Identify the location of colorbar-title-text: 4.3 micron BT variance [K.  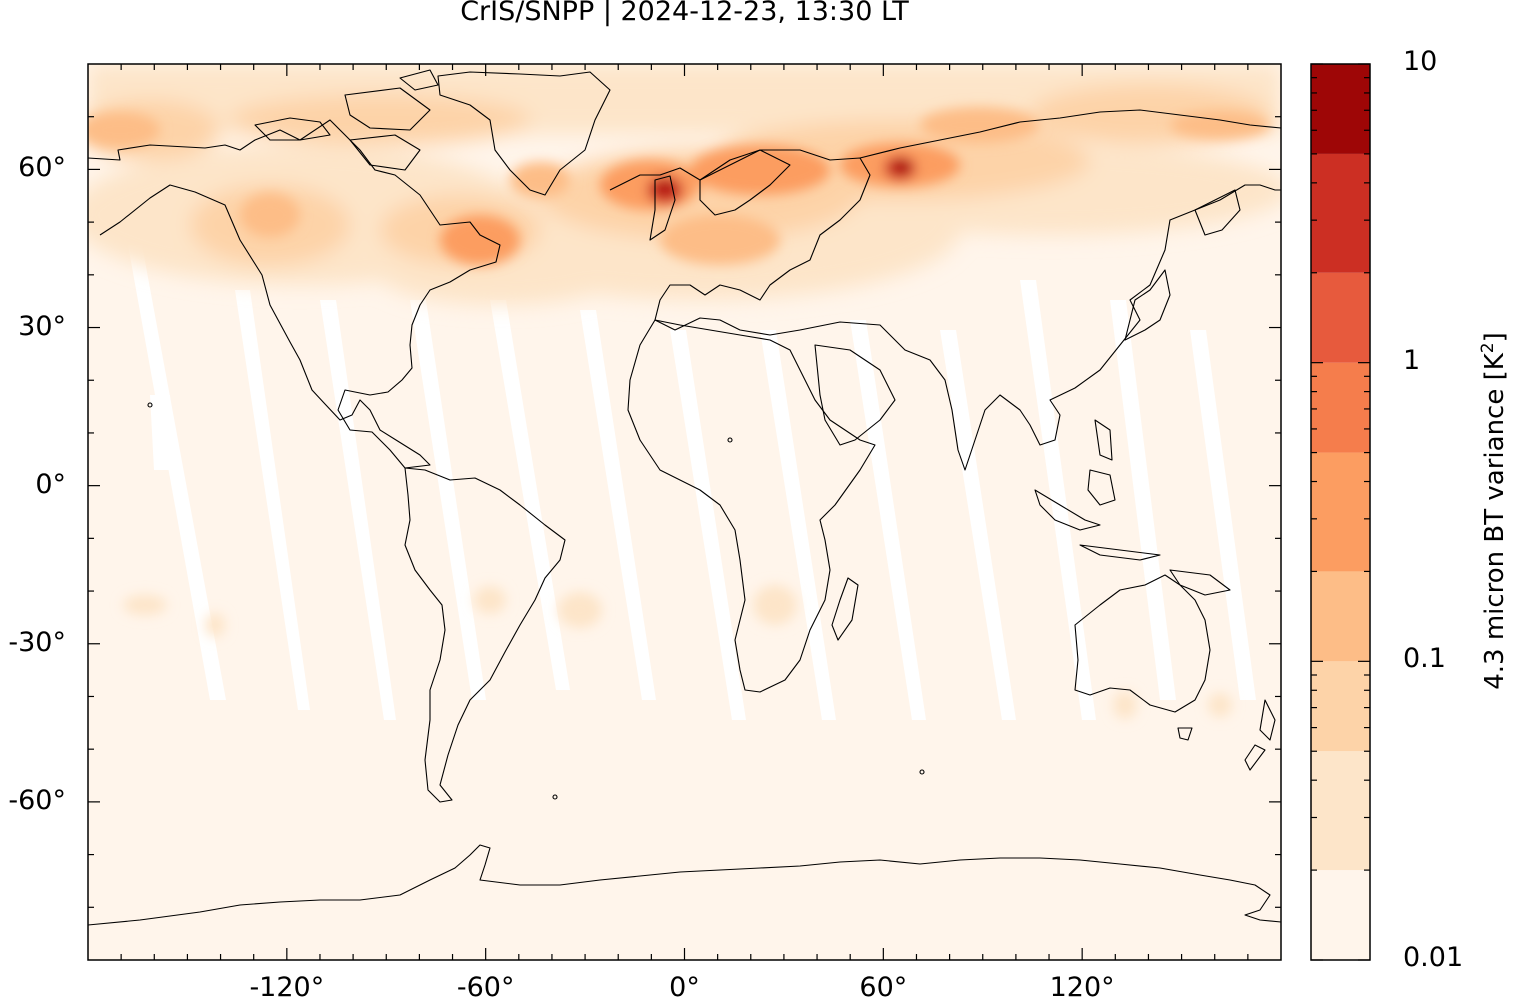
(1494, 521).